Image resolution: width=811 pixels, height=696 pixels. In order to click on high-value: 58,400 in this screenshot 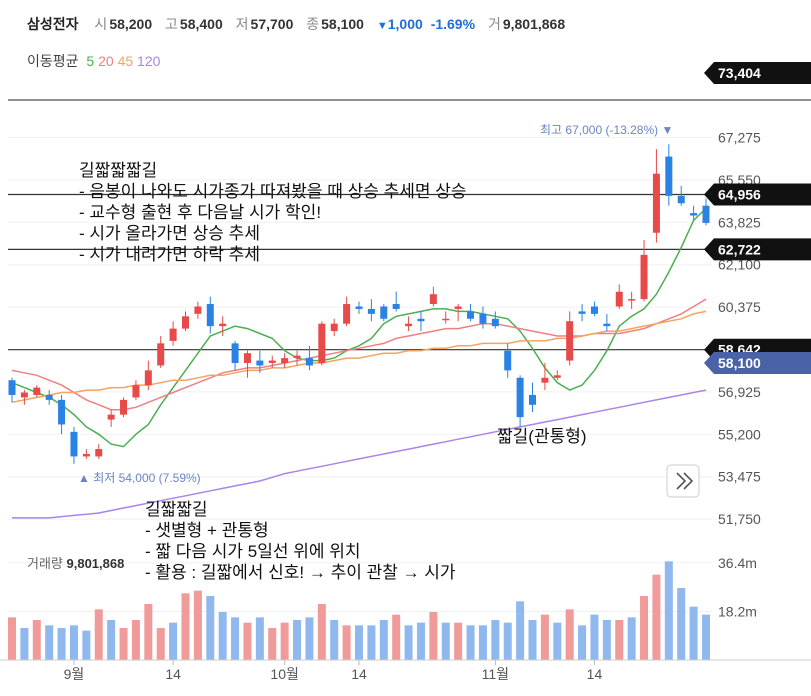, I will do `click(201, 24)`.